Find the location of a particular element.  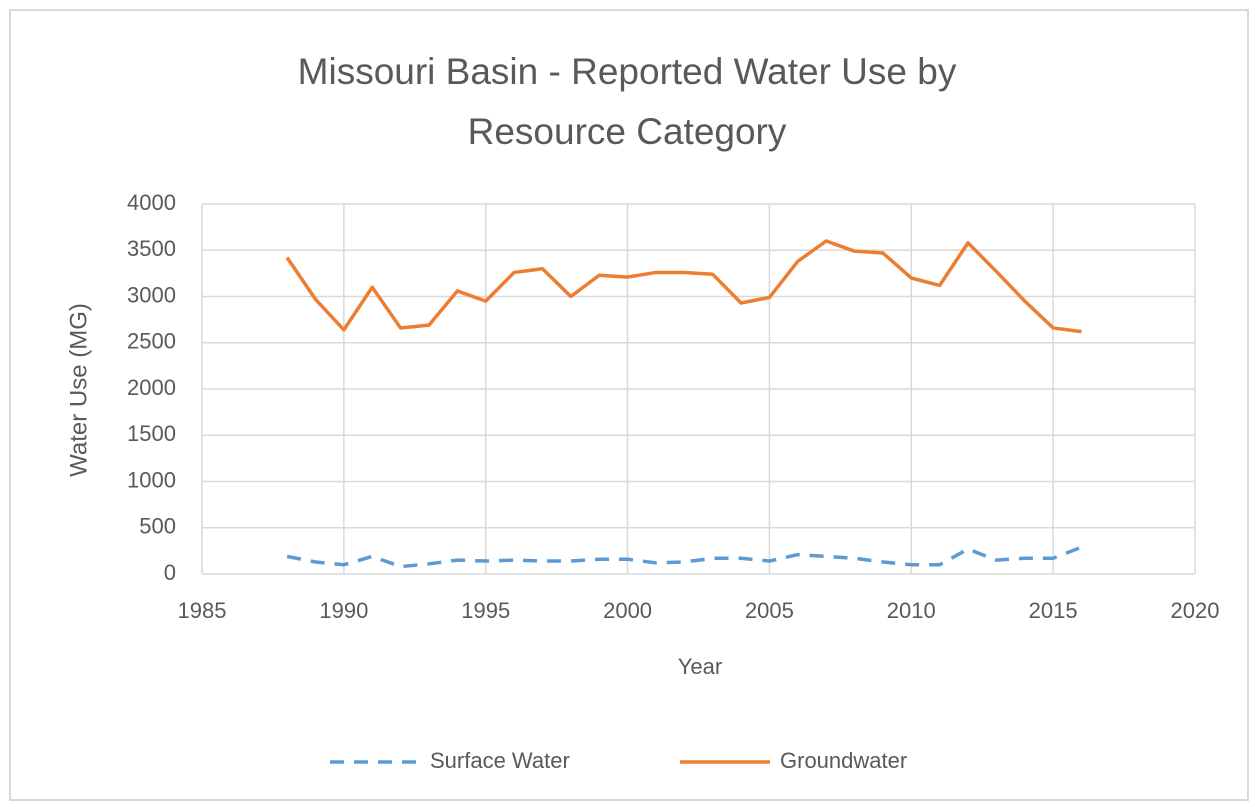

x-tick-label: 2000 is located at coordinates (627, 610).